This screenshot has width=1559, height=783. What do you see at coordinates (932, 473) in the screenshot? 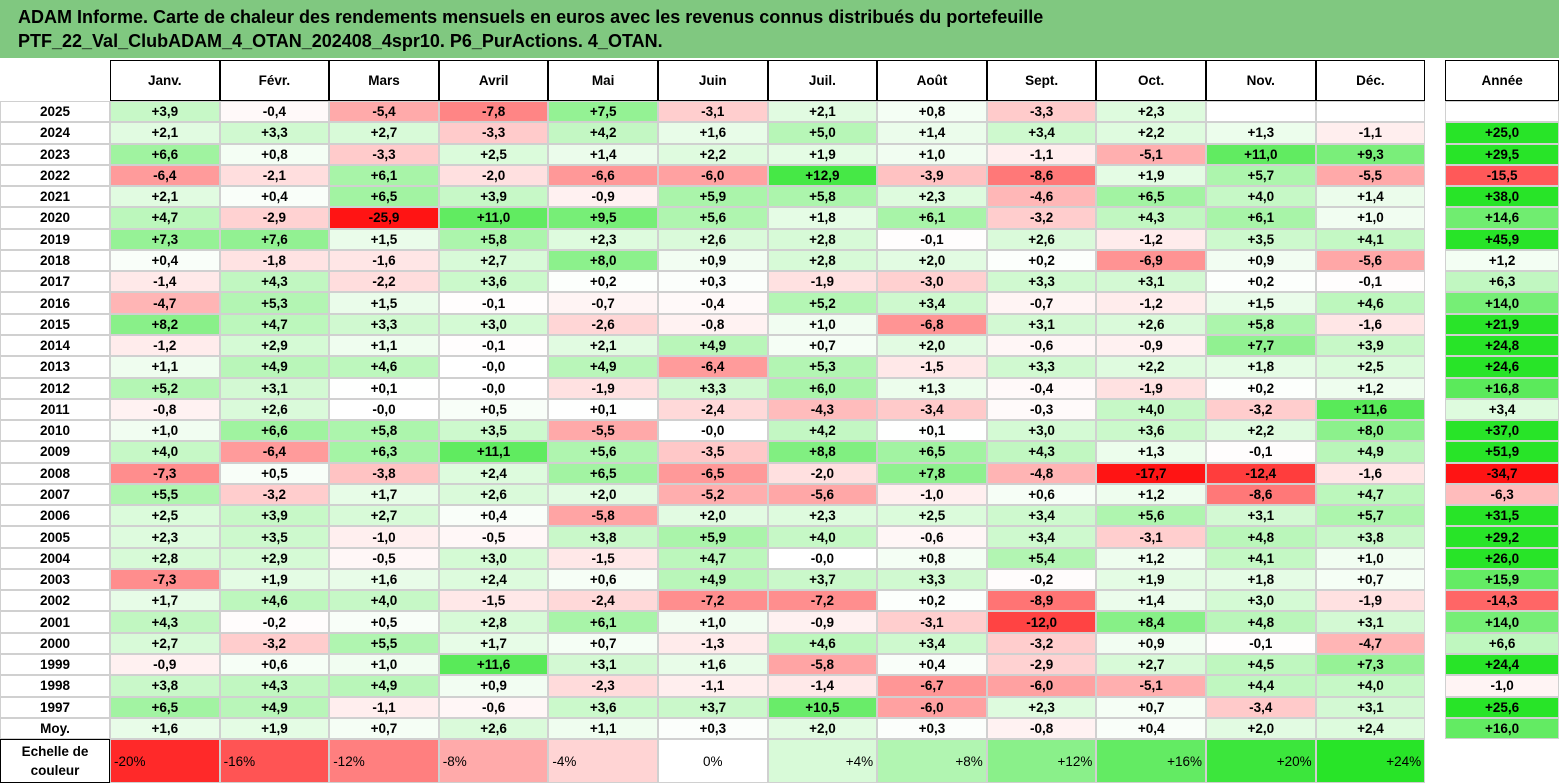
I see `heat-cell: +7,8` at bounding box center [932, 473].